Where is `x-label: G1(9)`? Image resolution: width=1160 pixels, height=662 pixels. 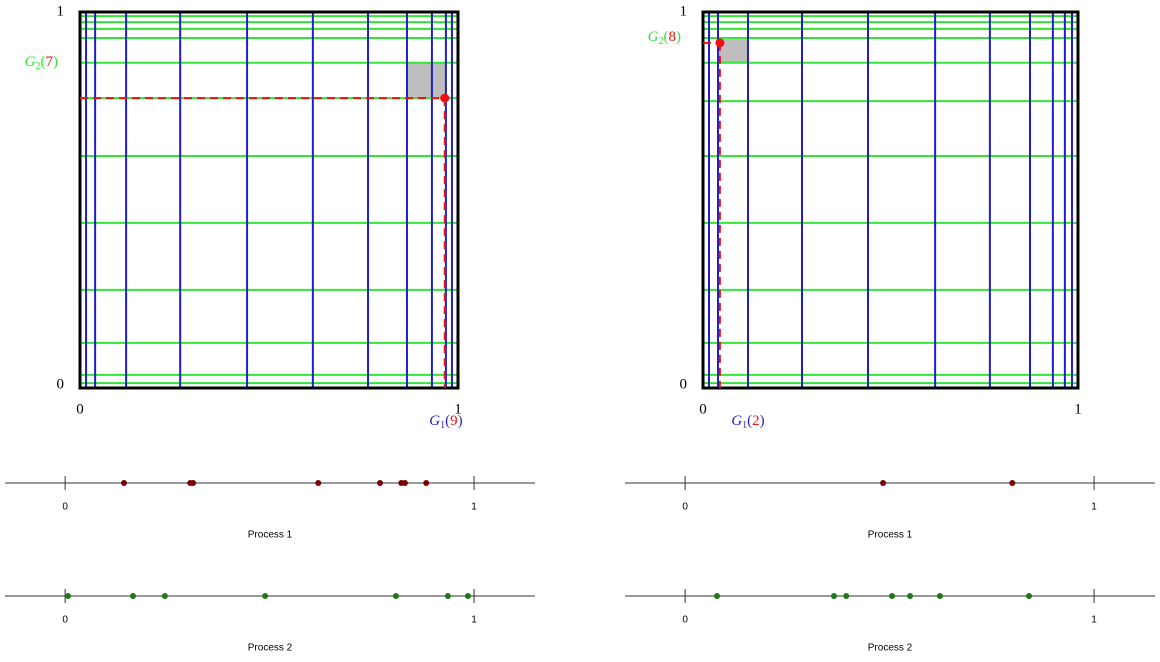 x-label: G1(9) is located at coordinates (445, 422).